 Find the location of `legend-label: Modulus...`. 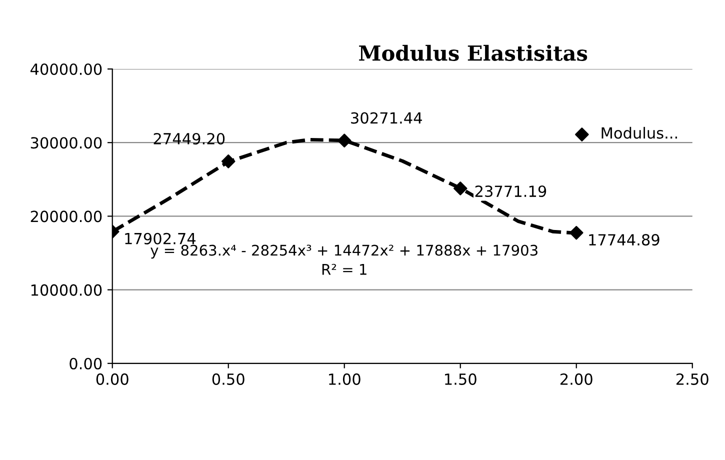

legend-label: Modulus... is located at coordinates (639, 132).